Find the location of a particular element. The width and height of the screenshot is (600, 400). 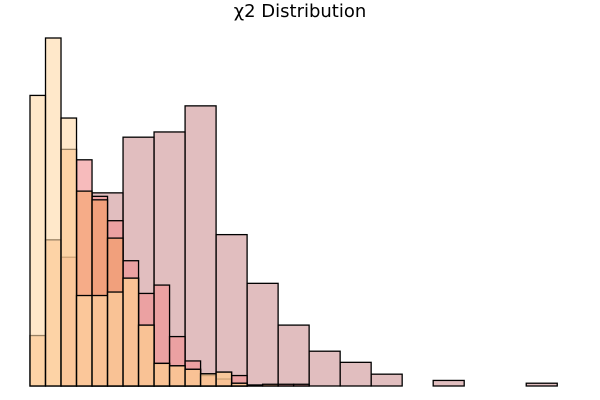

chart-title: χ2 Distribution is located at coordinates (300, 11).